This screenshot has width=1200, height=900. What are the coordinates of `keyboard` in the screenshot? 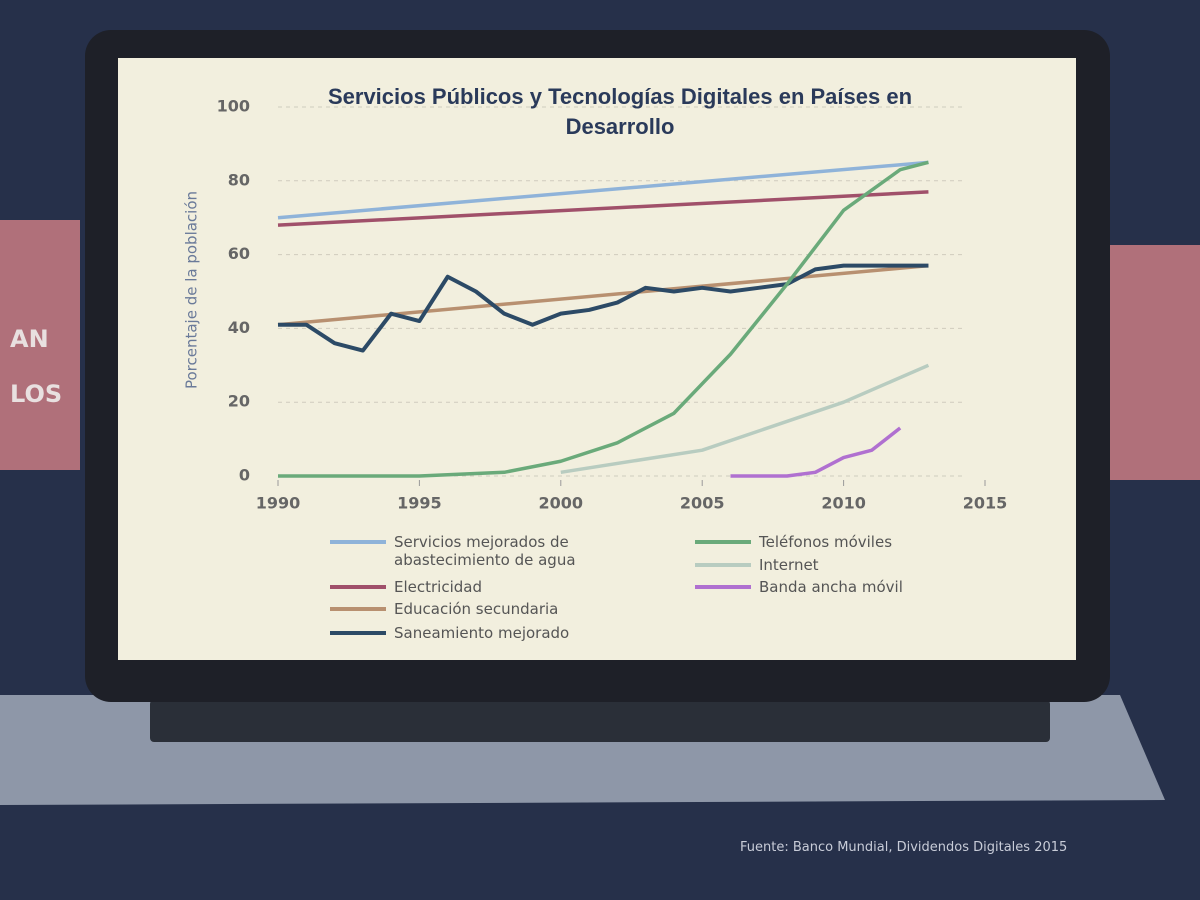 It's located at (600, 721).